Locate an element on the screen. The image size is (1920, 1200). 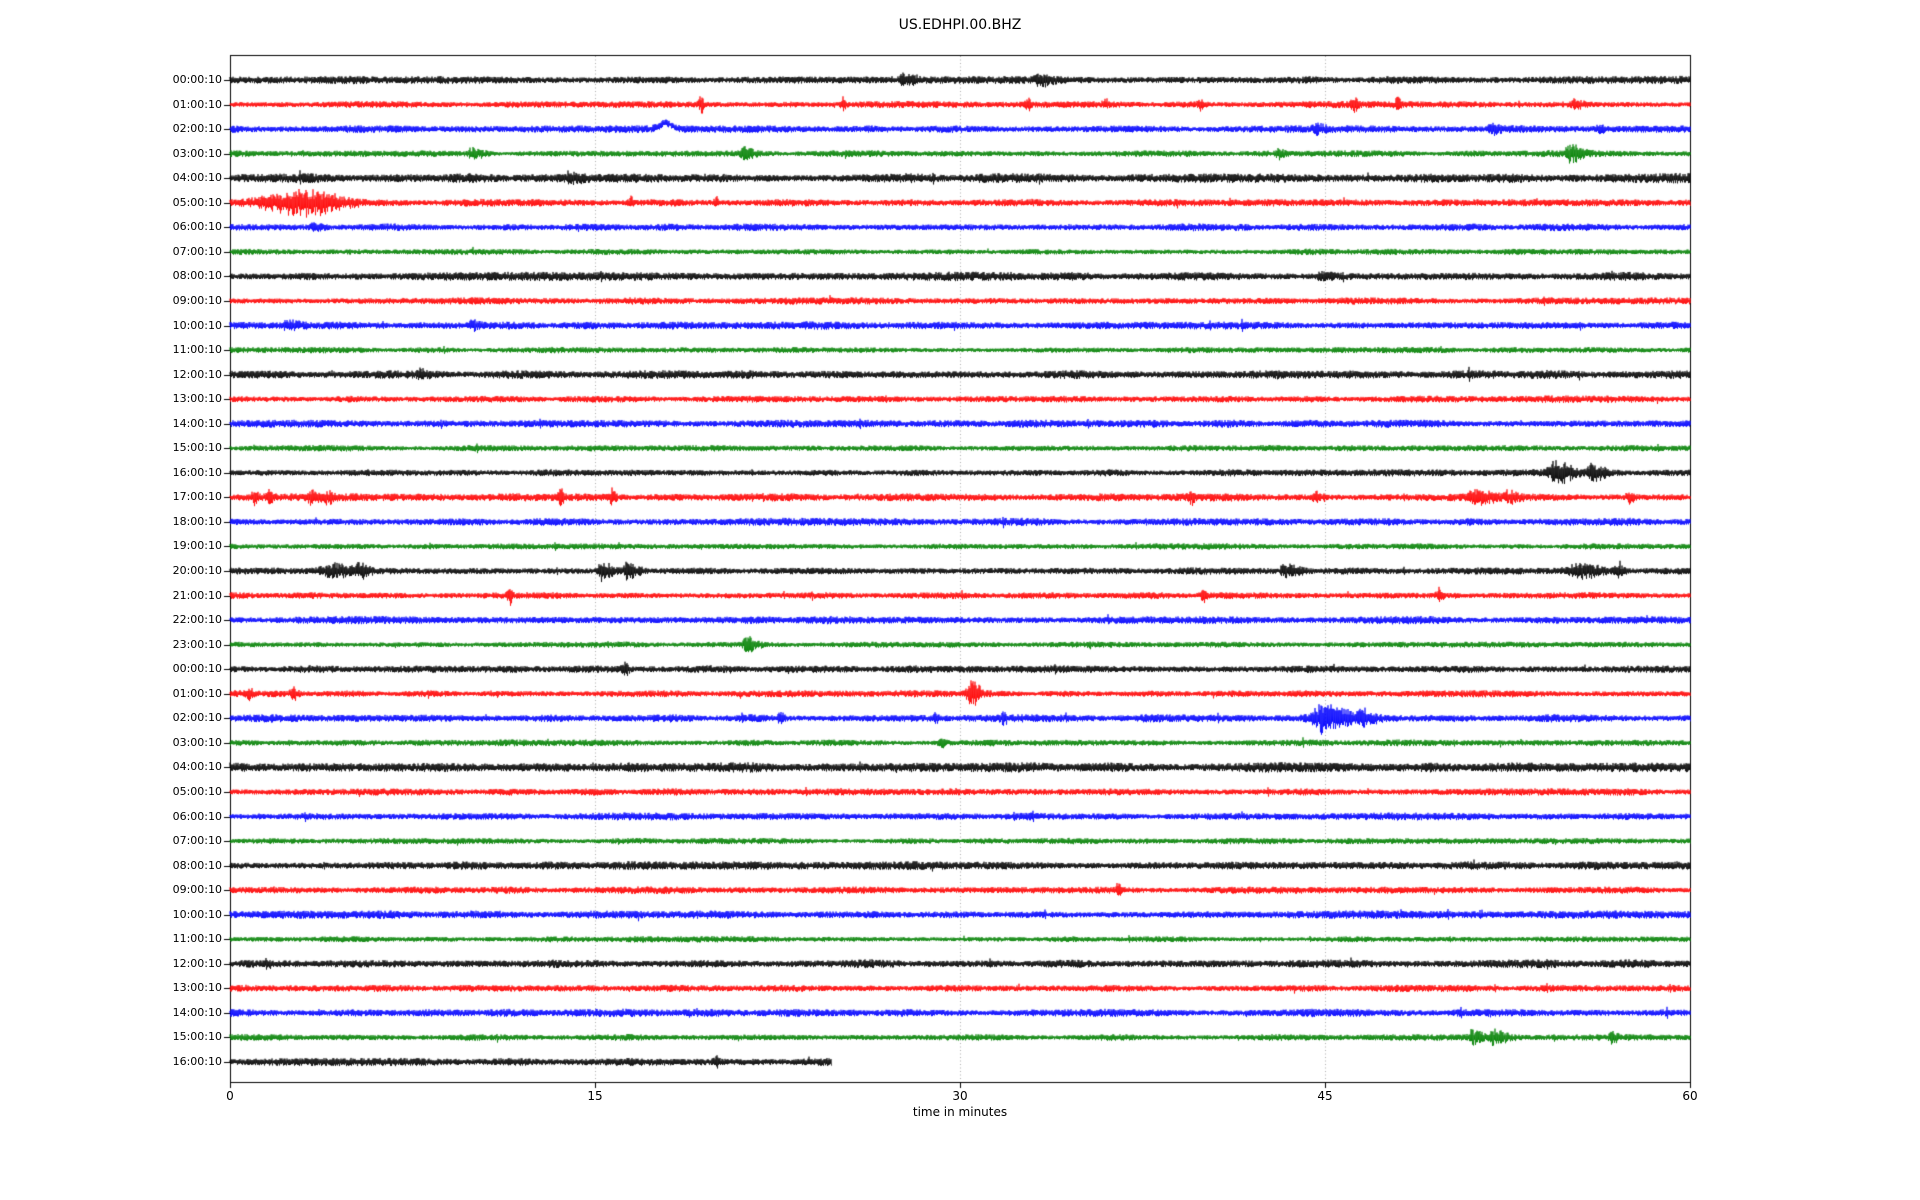
x-tick-label: 60 is located at coordinates (1690, 1096).